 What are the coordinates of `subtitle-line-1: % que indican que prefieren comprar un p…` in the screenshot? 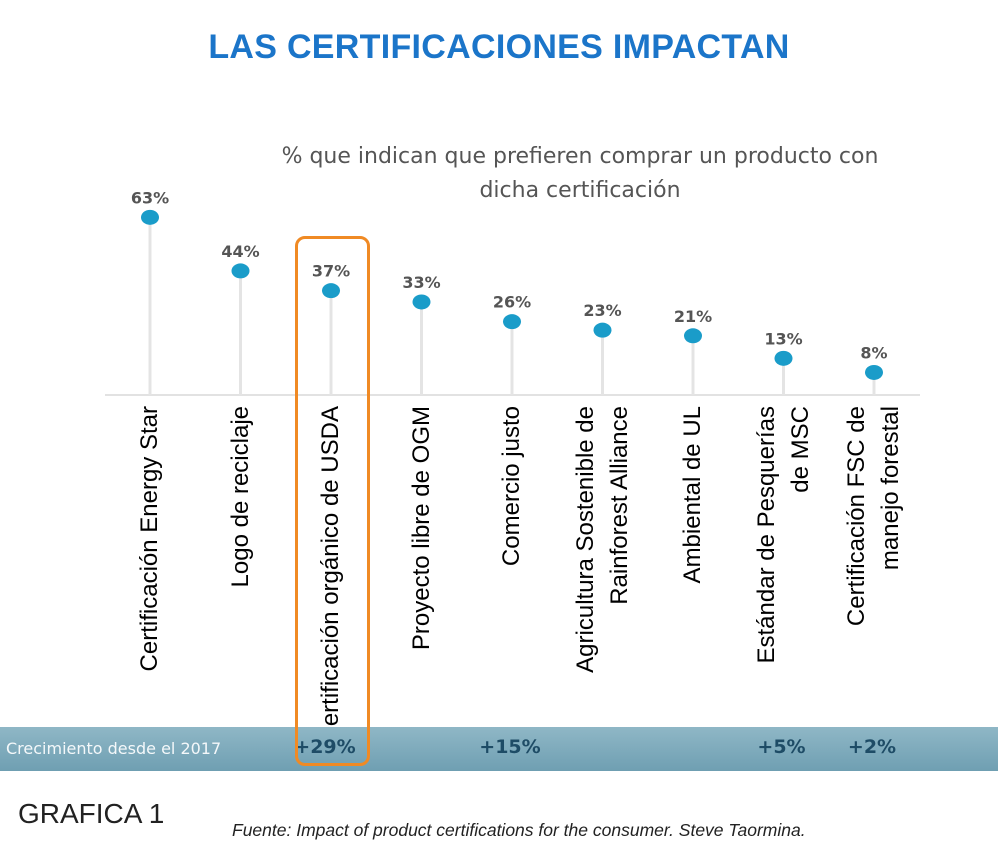 It's located at (580, 156).